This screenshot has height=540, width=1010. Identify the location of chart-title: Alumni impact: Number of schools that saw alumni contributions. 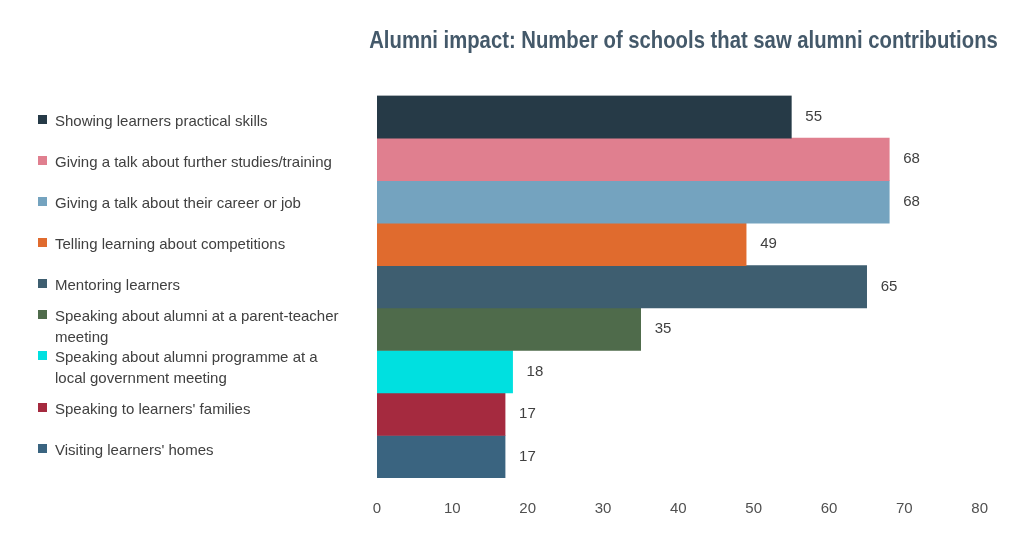
(683, 40).